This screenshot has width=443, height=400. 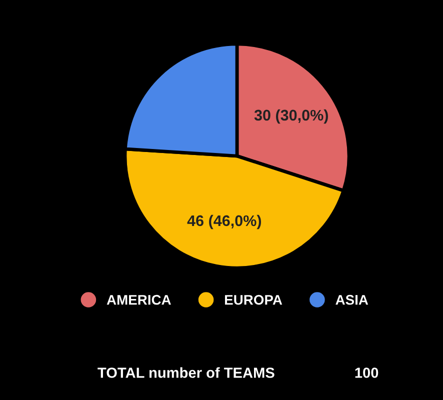 I want to click on text: 100, so click(x=366, y=373).